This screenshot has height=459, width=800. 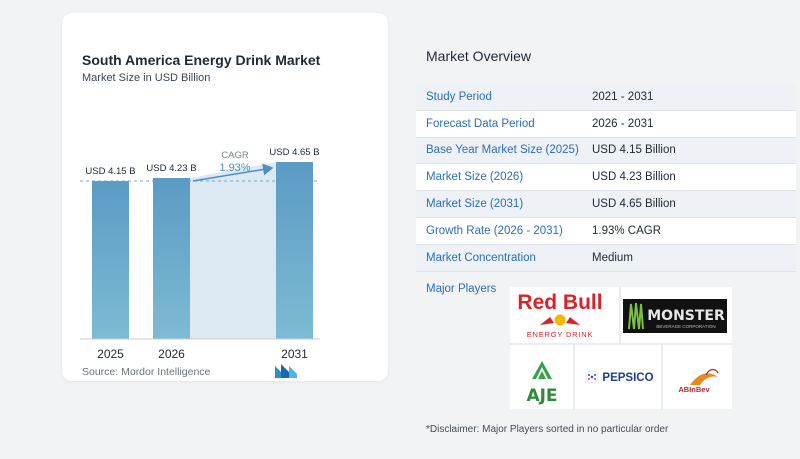 I want to click on row-label: Market Size (2031), so click(x=475, y=204).